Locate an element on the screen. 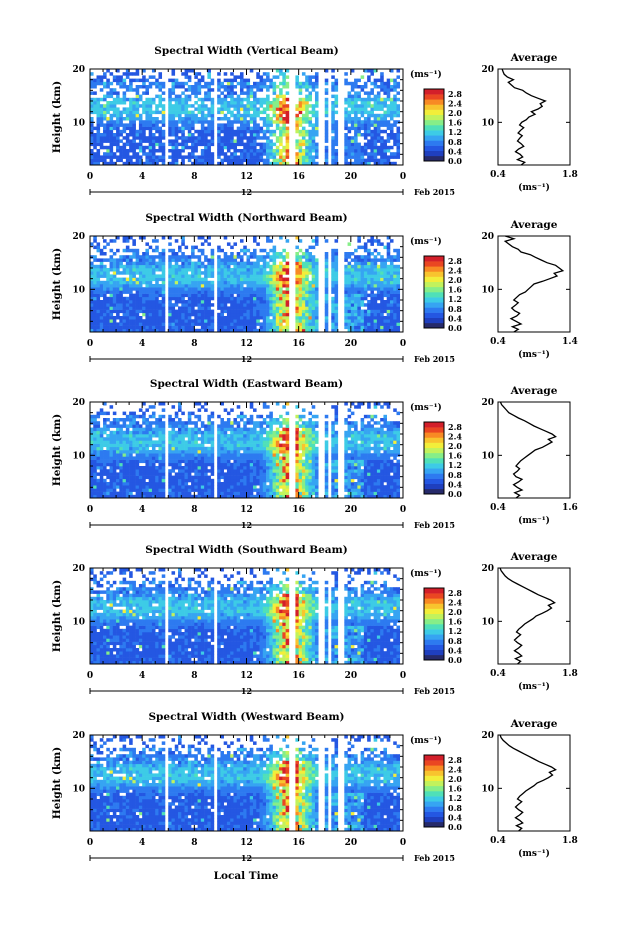 Image resolution: width=622 pixels, height=929 pixels. profile-line is located at coordinates (534, 284).